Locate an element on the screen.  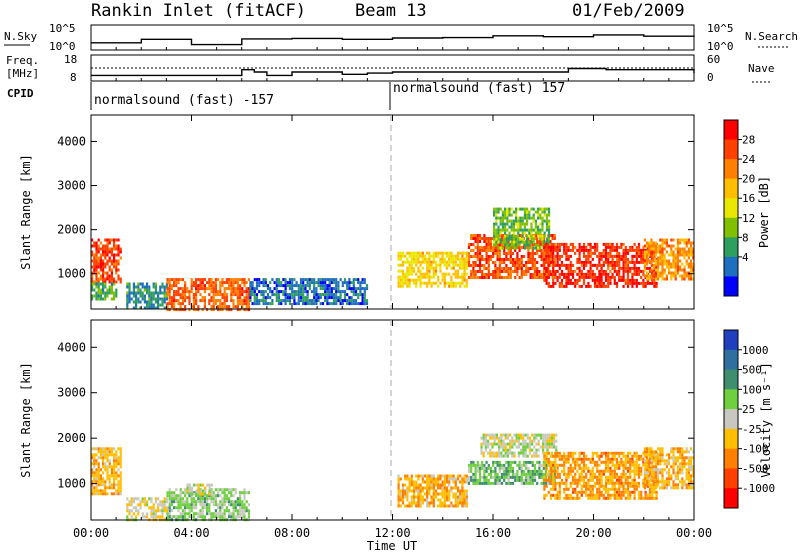
velocity-colorbar-tick-label: -25 is located at coordinates (752, 429).